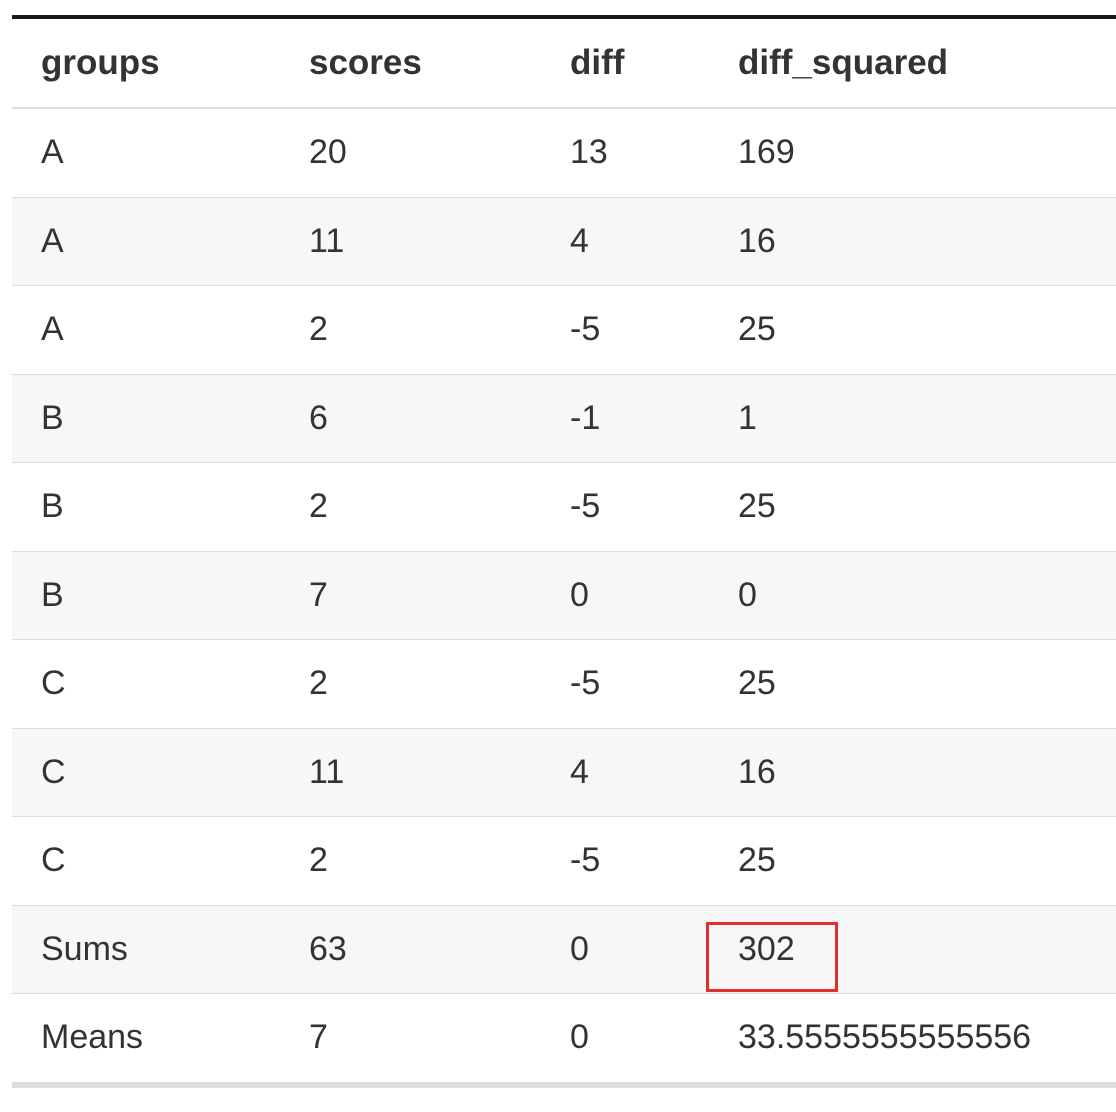 The width and height of the screenshot is (1116, 1112). I want to click on table-row: B 6 -1 1, so click(564, 418).